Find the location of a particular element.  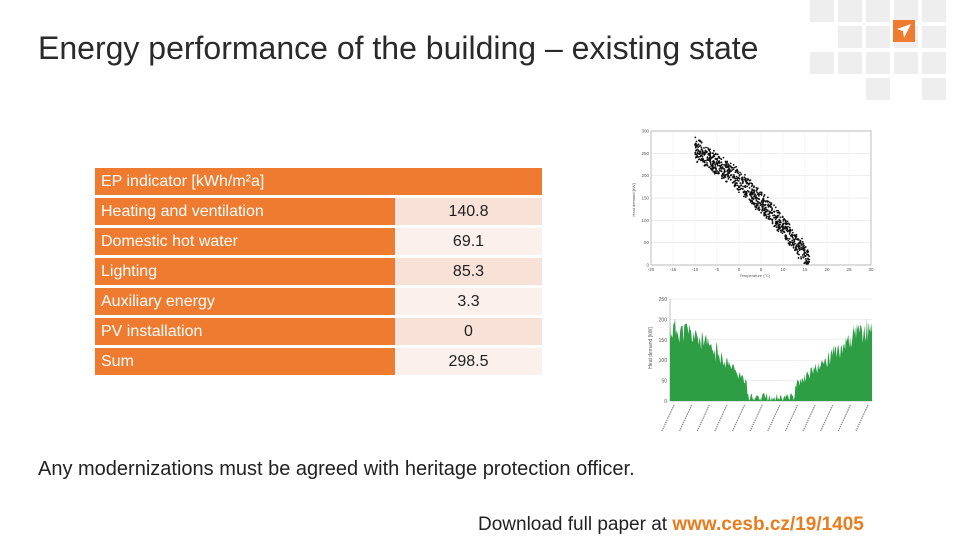

y-tick-label: 150 is located at coordinates (663, 341).